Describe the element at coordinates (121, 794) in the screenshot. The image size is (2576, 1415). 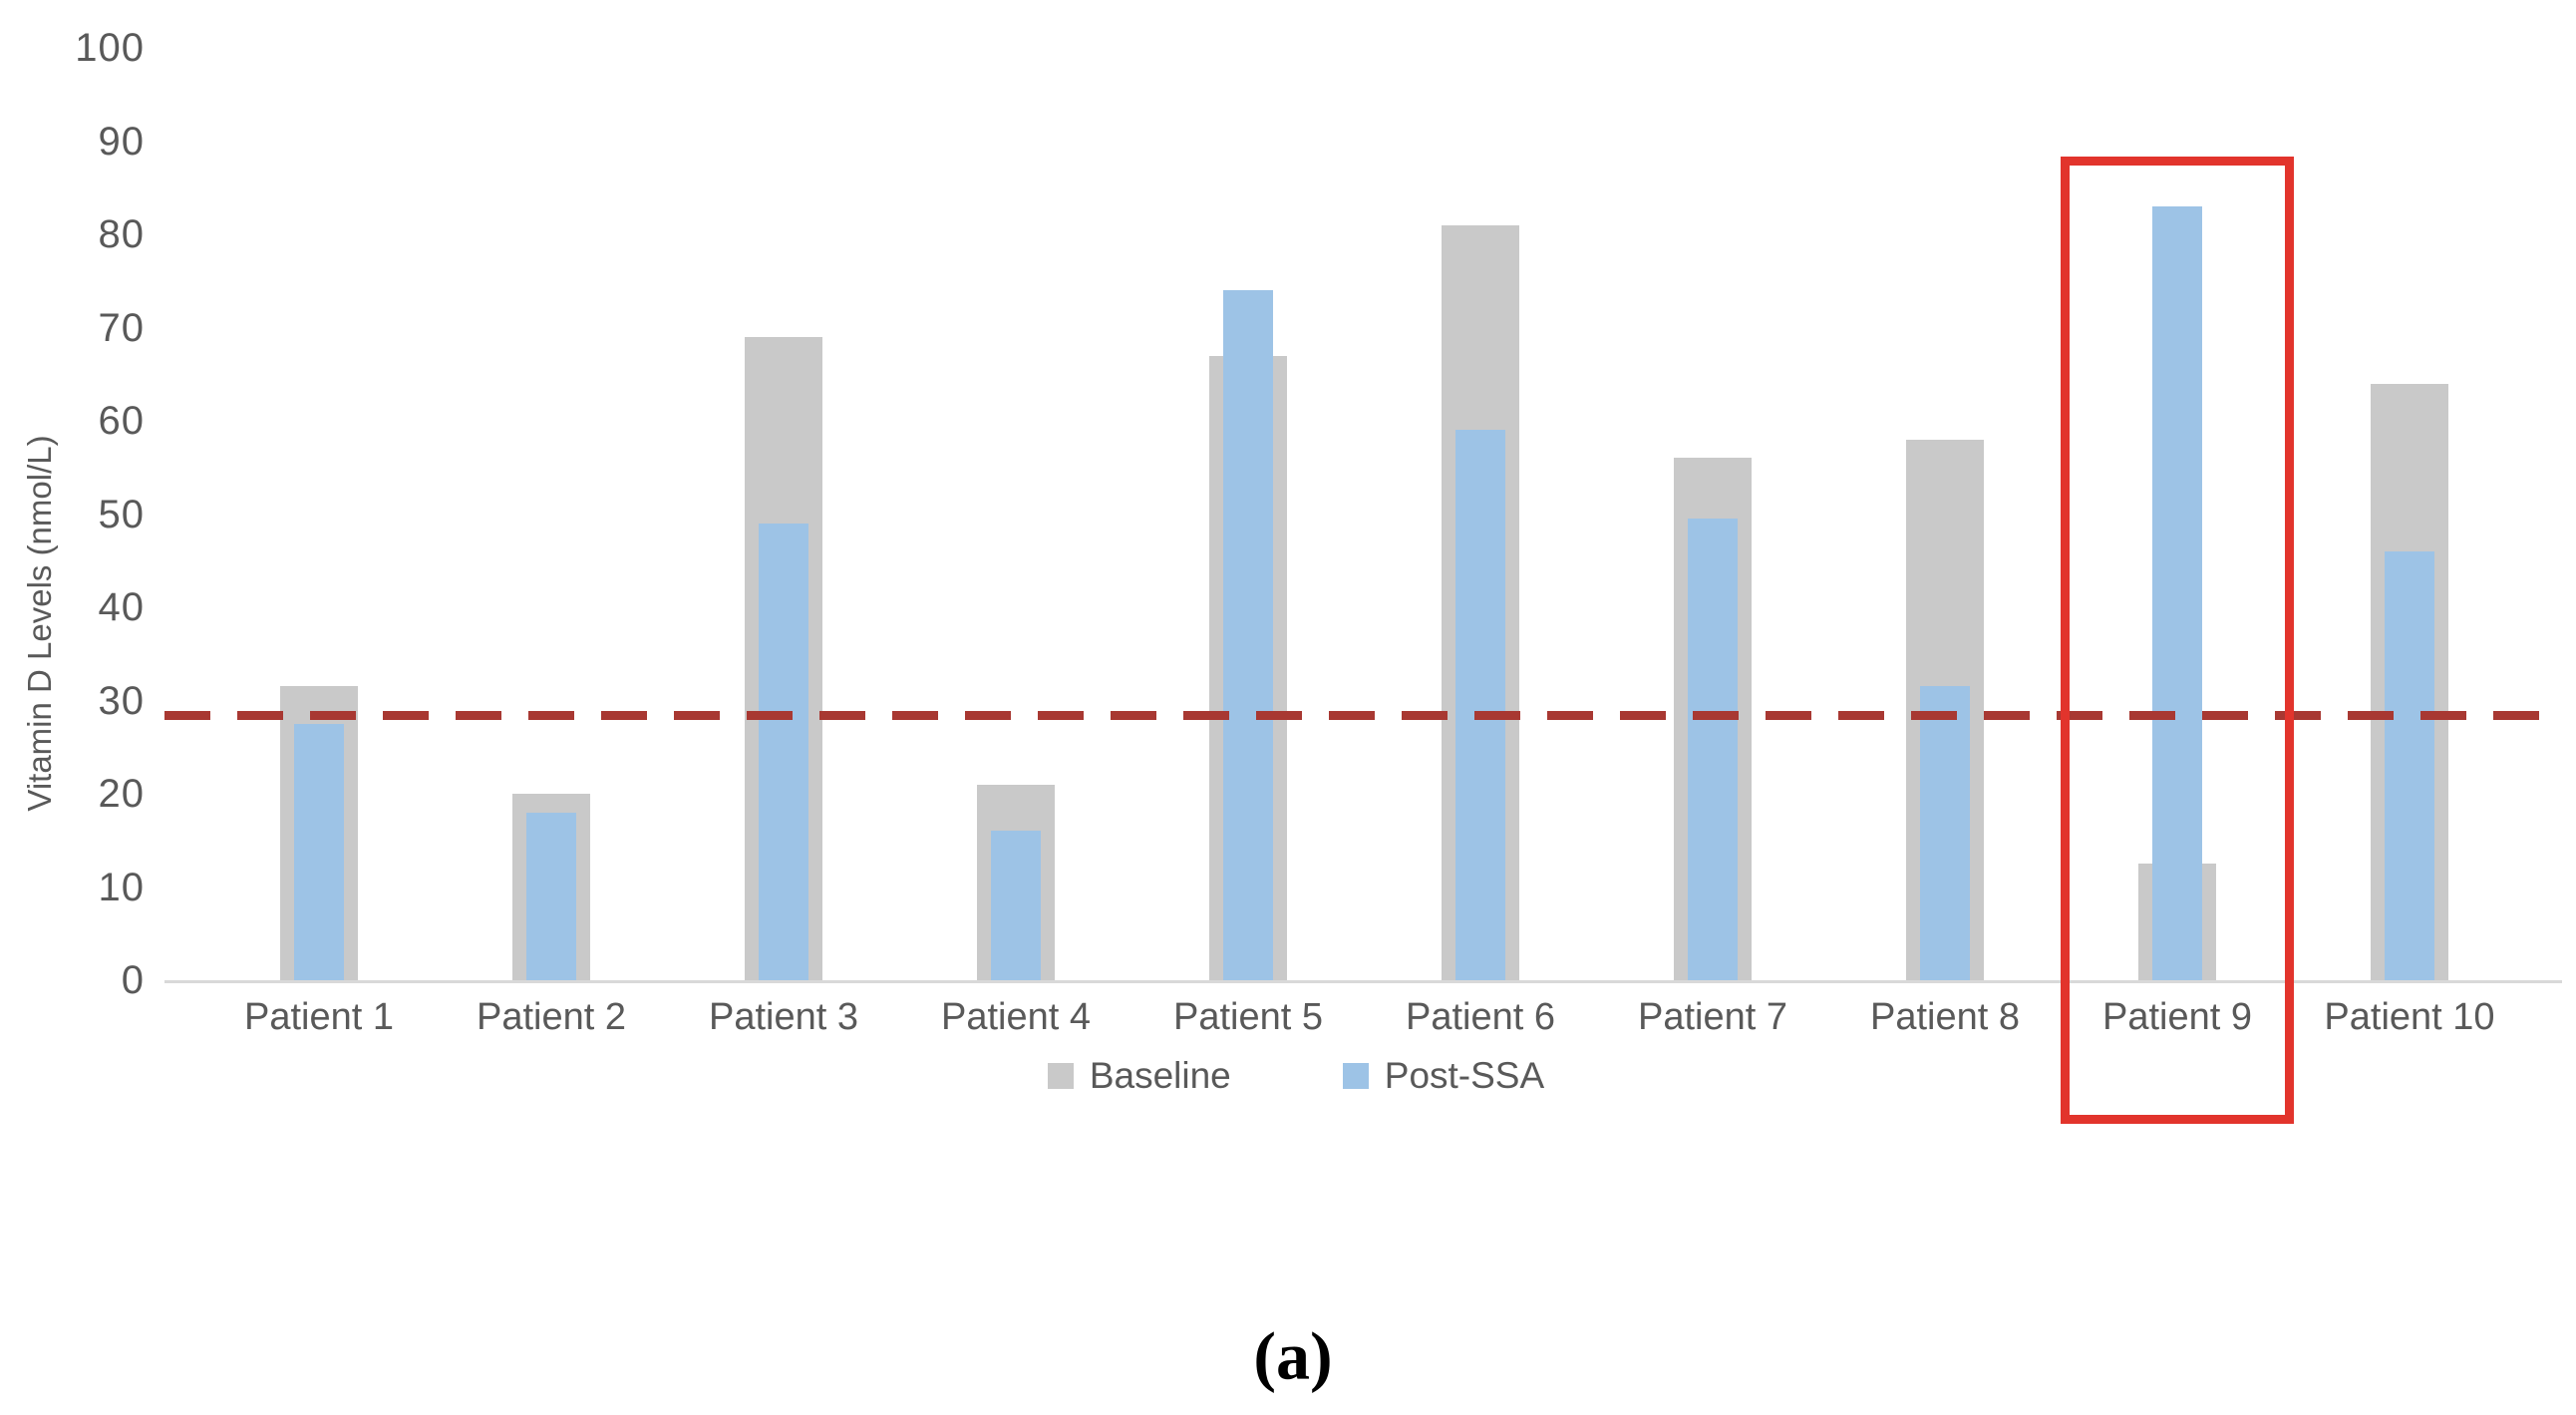
I see `y-tick-label-20: 20` at that location.